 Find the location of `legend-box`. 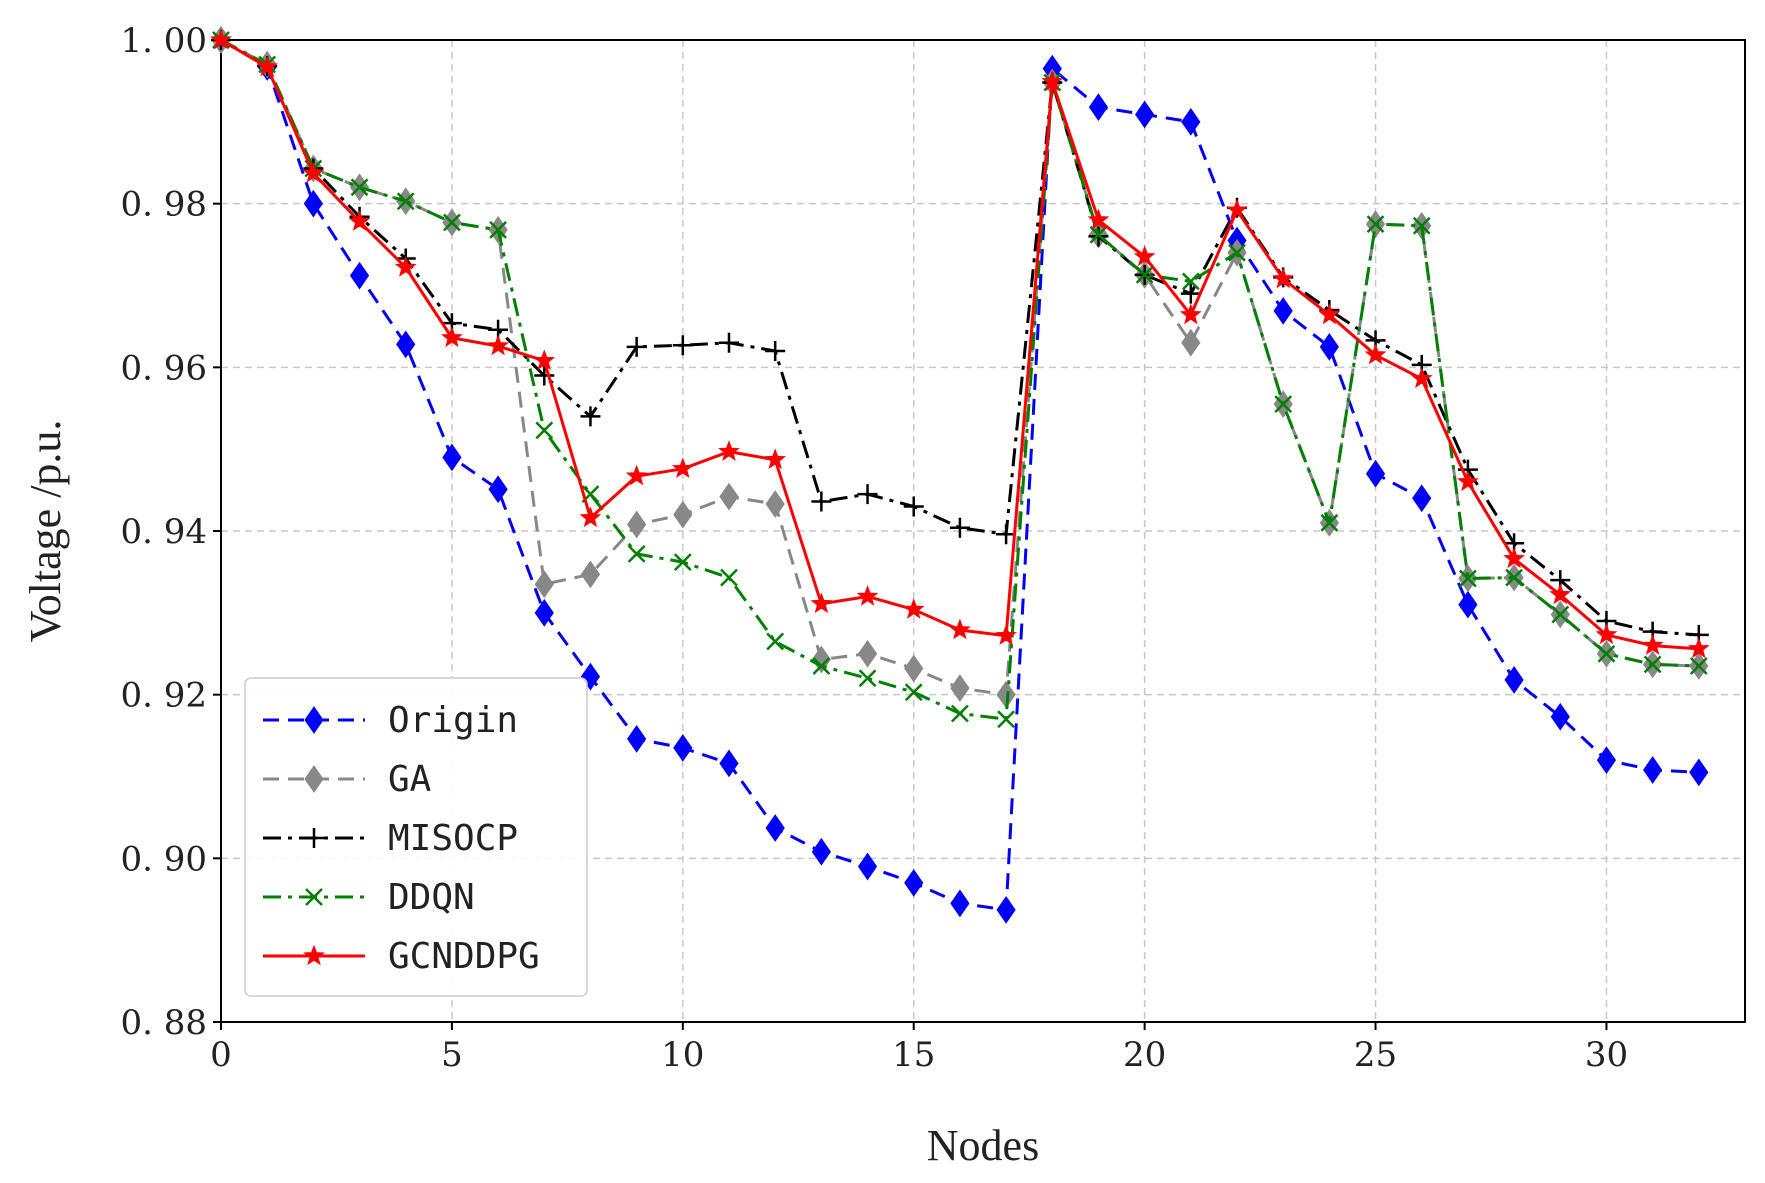

legend-box is located at coordinates (416, 837).